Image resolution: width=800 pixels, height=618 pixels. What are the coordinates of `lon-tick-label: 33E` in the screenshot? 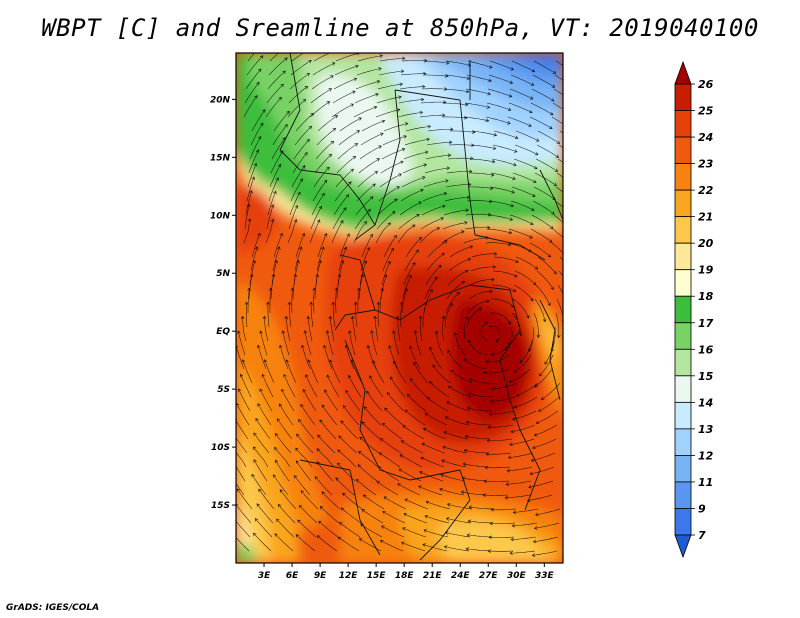 It's located at (545, 576).